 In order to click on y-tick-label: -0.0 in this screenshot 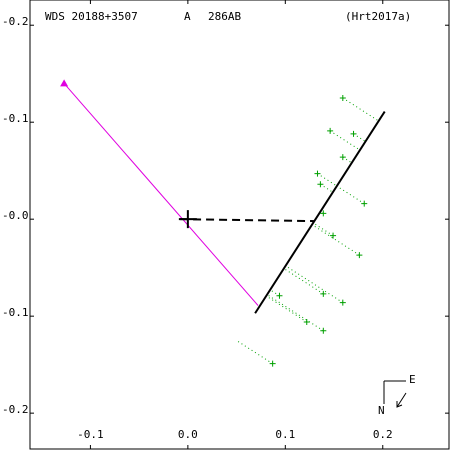, I will do `click(15, 215)`.